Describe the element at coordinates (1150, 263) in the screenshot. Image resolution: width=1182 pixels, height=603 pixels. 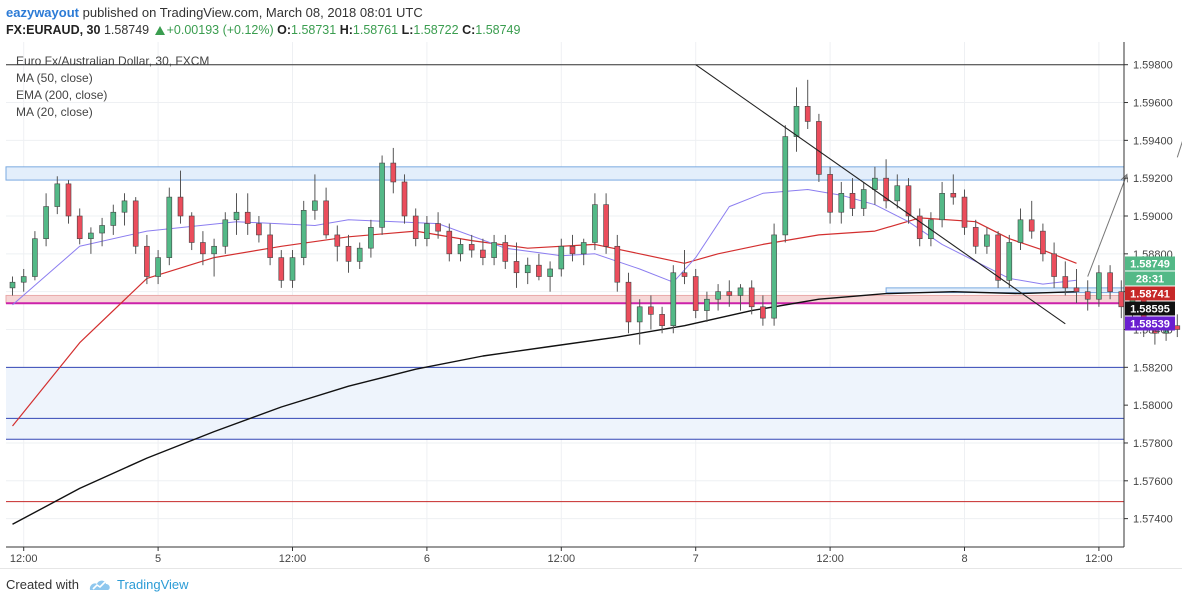
I see `price-label: 1.58749` at that location.